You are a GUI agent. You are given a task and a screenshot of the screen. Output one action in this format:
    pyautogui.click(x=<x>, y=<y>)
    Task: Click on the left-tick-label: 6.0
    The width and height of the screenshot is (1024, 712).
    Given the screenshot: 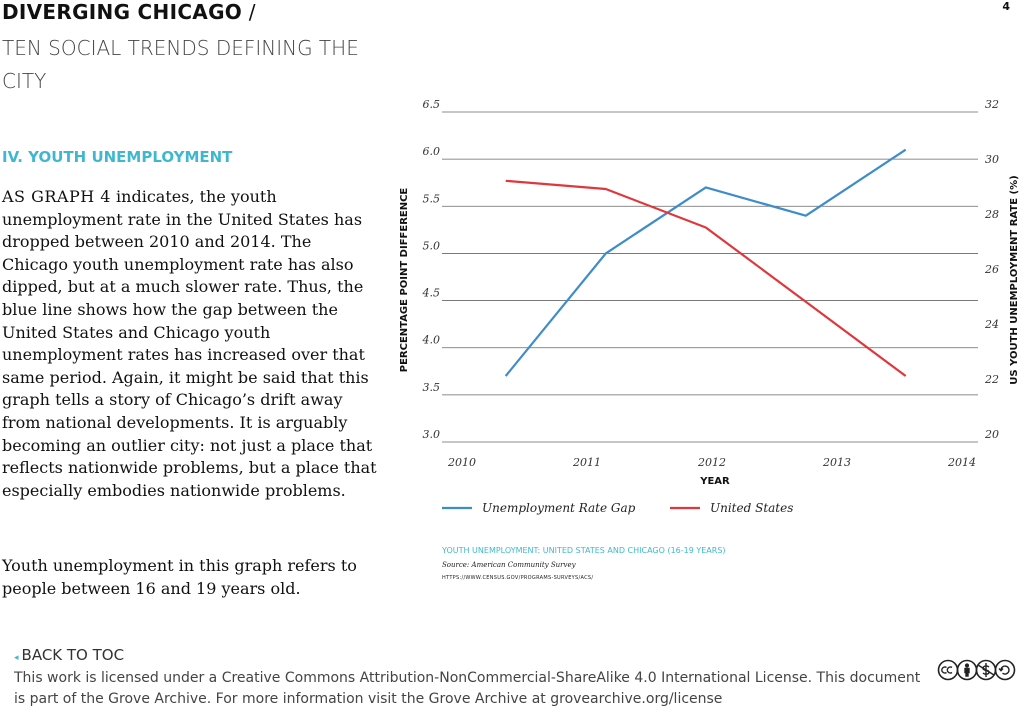 What is the action you would take?
    pyautogui.click(x=432, y=151)
    